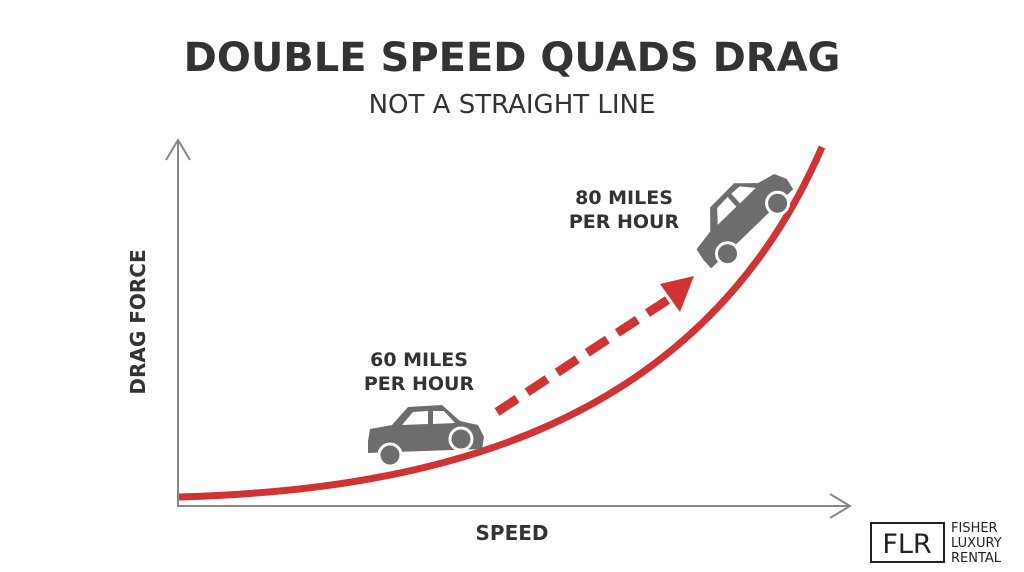 This screenshot has width=1024, height=572. What do you see at coordinates (974, 528) in the screenshot?
I see `logo-line: FISHER` at bounding box center [974, 528].